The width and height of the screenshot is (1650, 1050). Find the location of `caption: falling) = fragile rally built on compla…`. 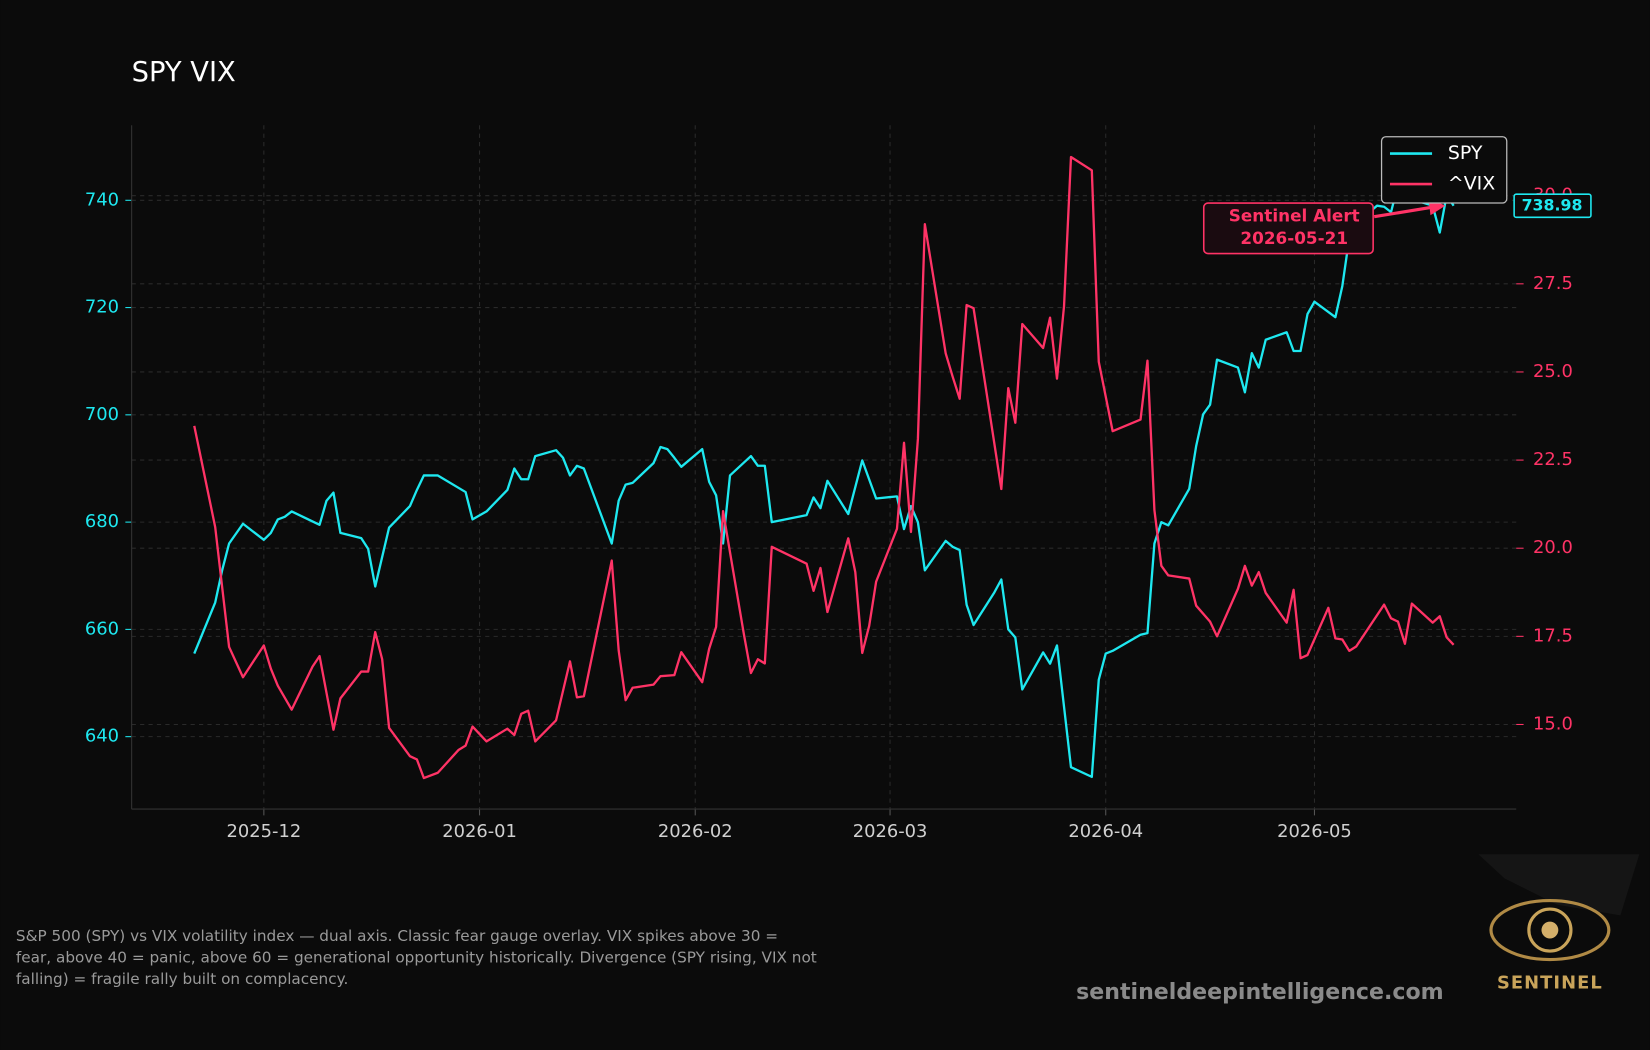

caption: falling) = fragile rally built on compla… is located at coordinates (182, 979).